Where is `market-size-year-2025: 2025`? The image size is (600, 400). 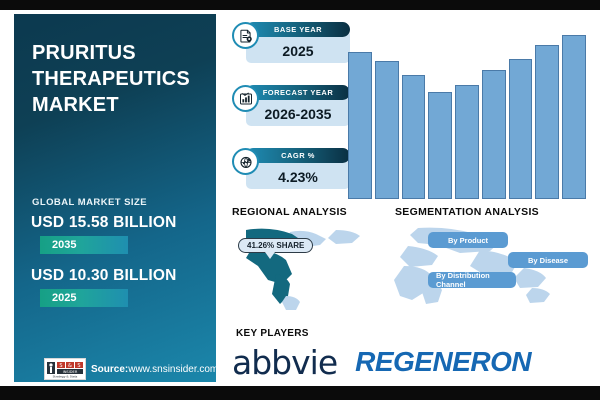 market-size-year-2025: 2025 is located at coordinates (84, 298).